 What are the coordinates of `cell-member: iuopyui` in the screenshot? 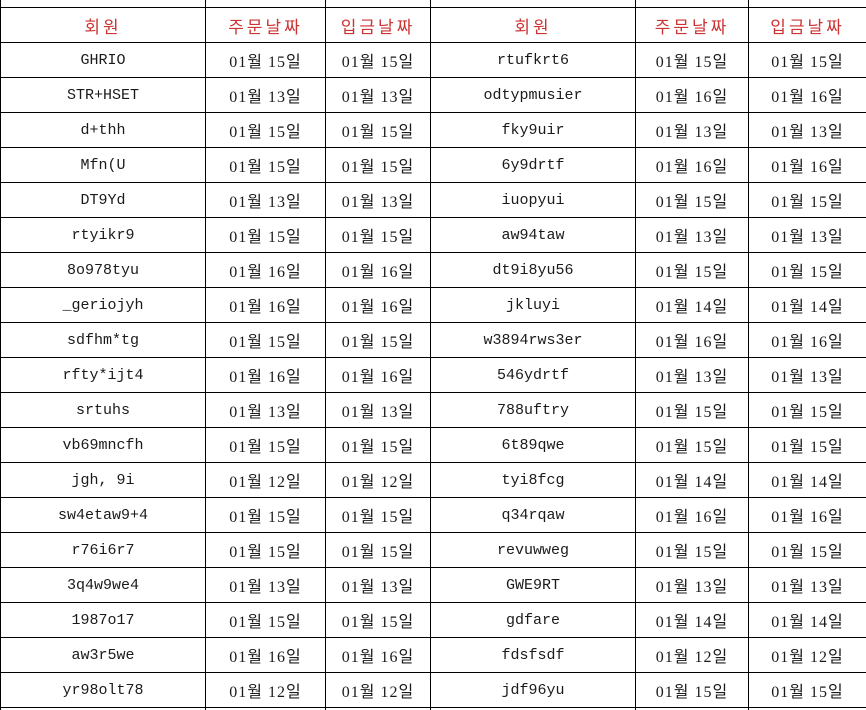 It's located at (533, 200).